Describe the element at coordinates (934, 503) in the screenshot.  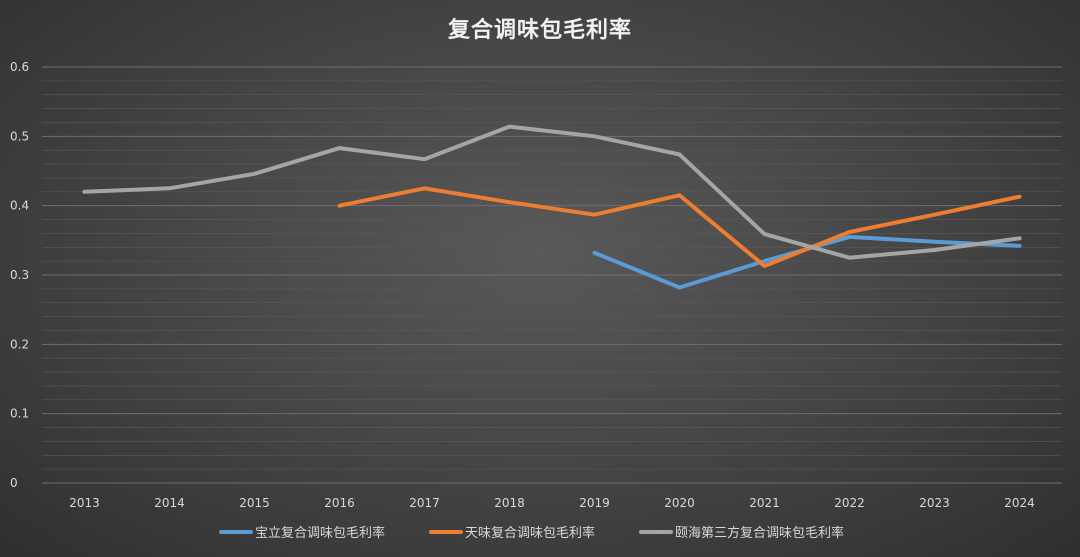
I see `x-tick-label: 2023` at that location.